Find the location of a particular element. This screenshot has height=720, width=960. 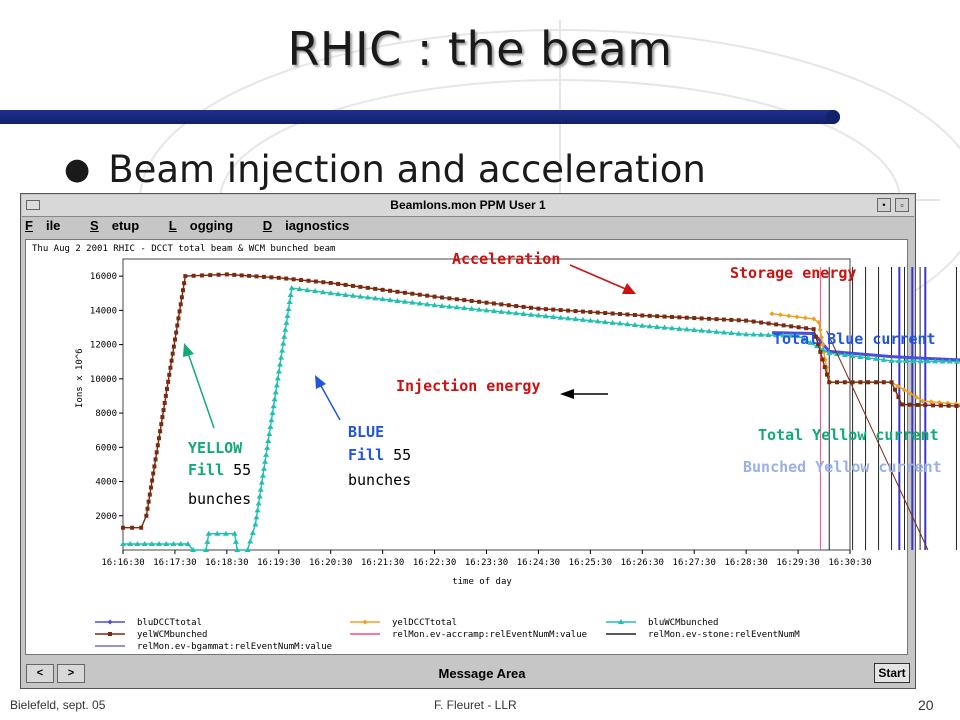

y-axis-label: Ions x 10^6 is located at coordinates (80, 378).